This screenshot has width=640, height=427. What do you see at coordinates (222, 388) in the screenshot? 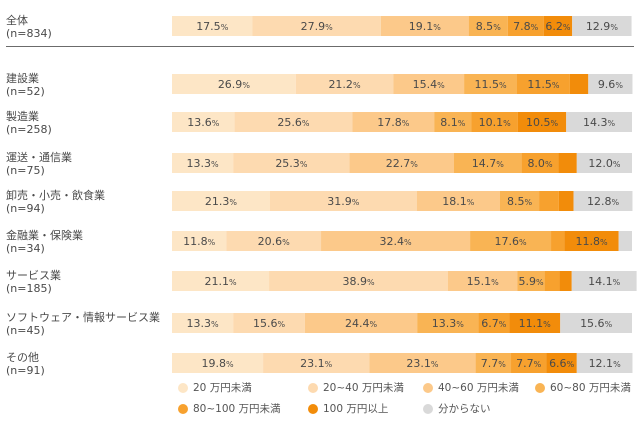
I see `legend-label: 20 万円未満` at bounding box center [222, 388].